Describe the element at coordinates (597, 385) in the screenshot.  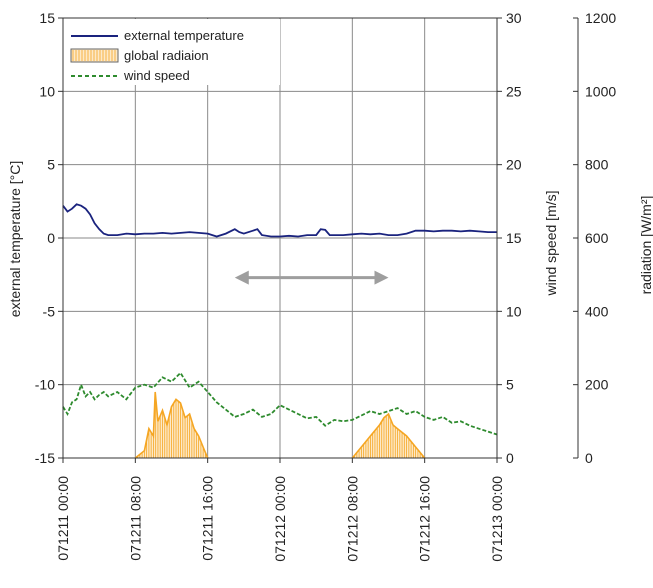
I see `radiation-axis-tick-label: 200` at that location.